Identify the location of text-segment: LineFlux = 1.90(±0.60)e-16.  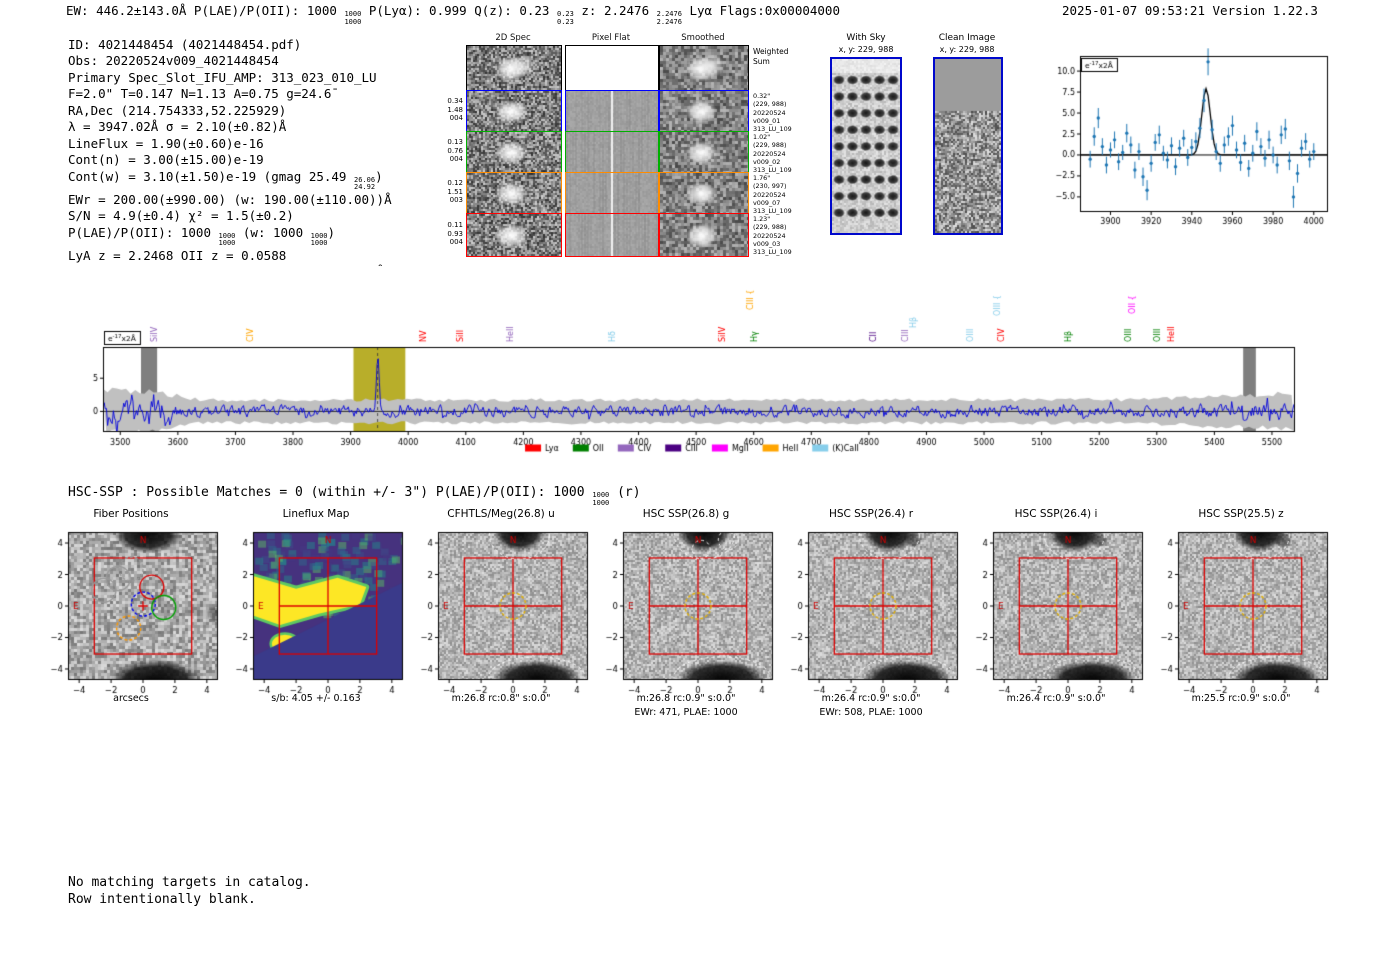
(166, 143).